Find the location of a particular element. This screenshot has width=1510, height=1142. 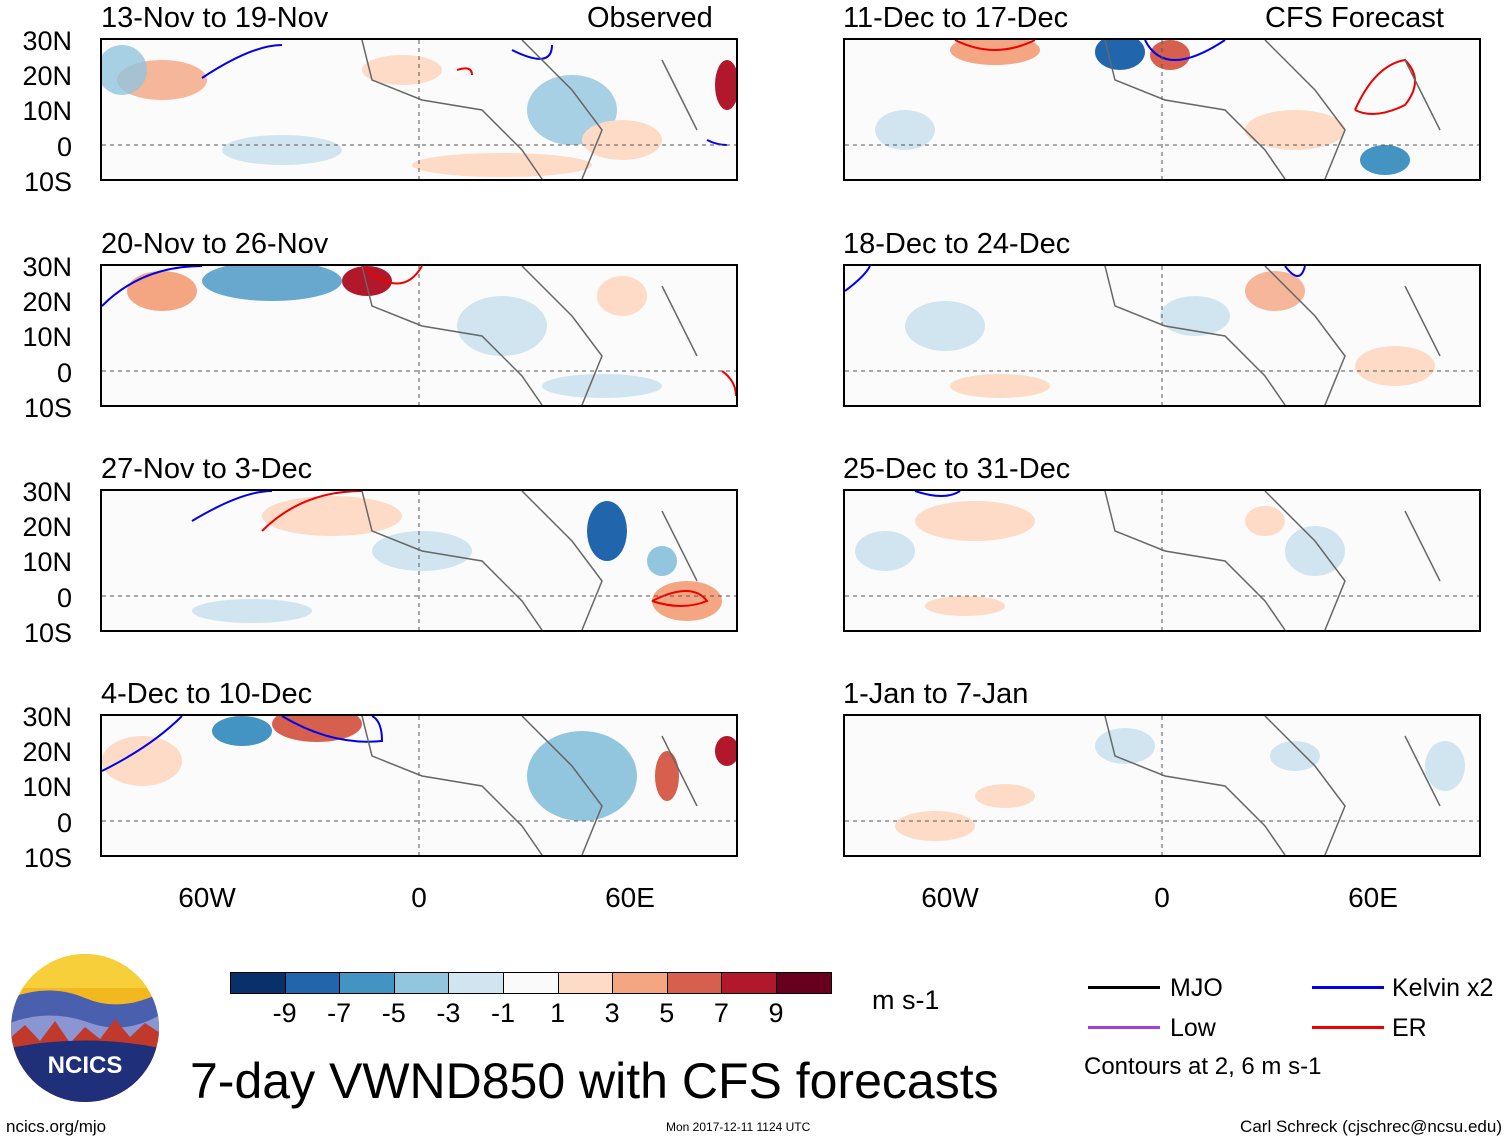

forecast-header: CFS Forecast is located at coordinates (1354, 18).